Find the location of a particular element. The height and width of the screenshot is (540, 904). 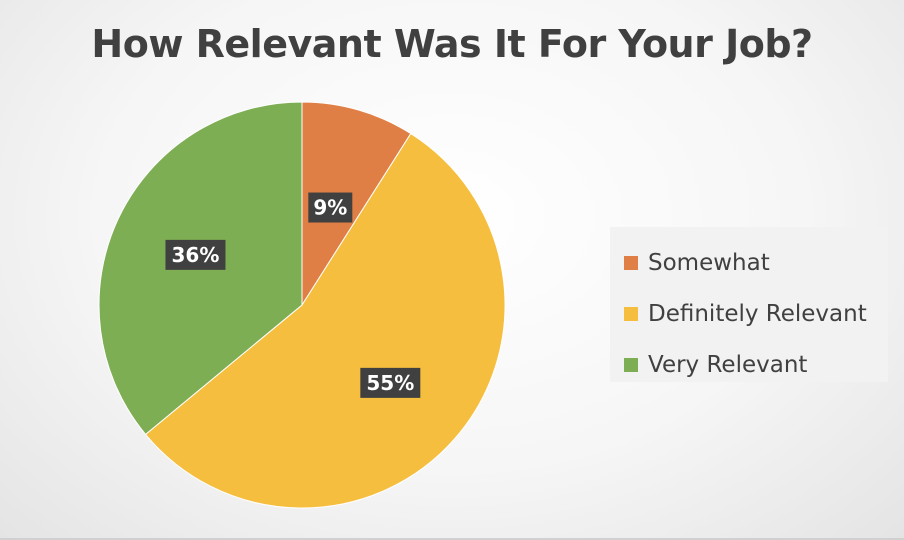

legend-item-definitely-relevant: Definitely Relevant is located at coordinates (749, 313).